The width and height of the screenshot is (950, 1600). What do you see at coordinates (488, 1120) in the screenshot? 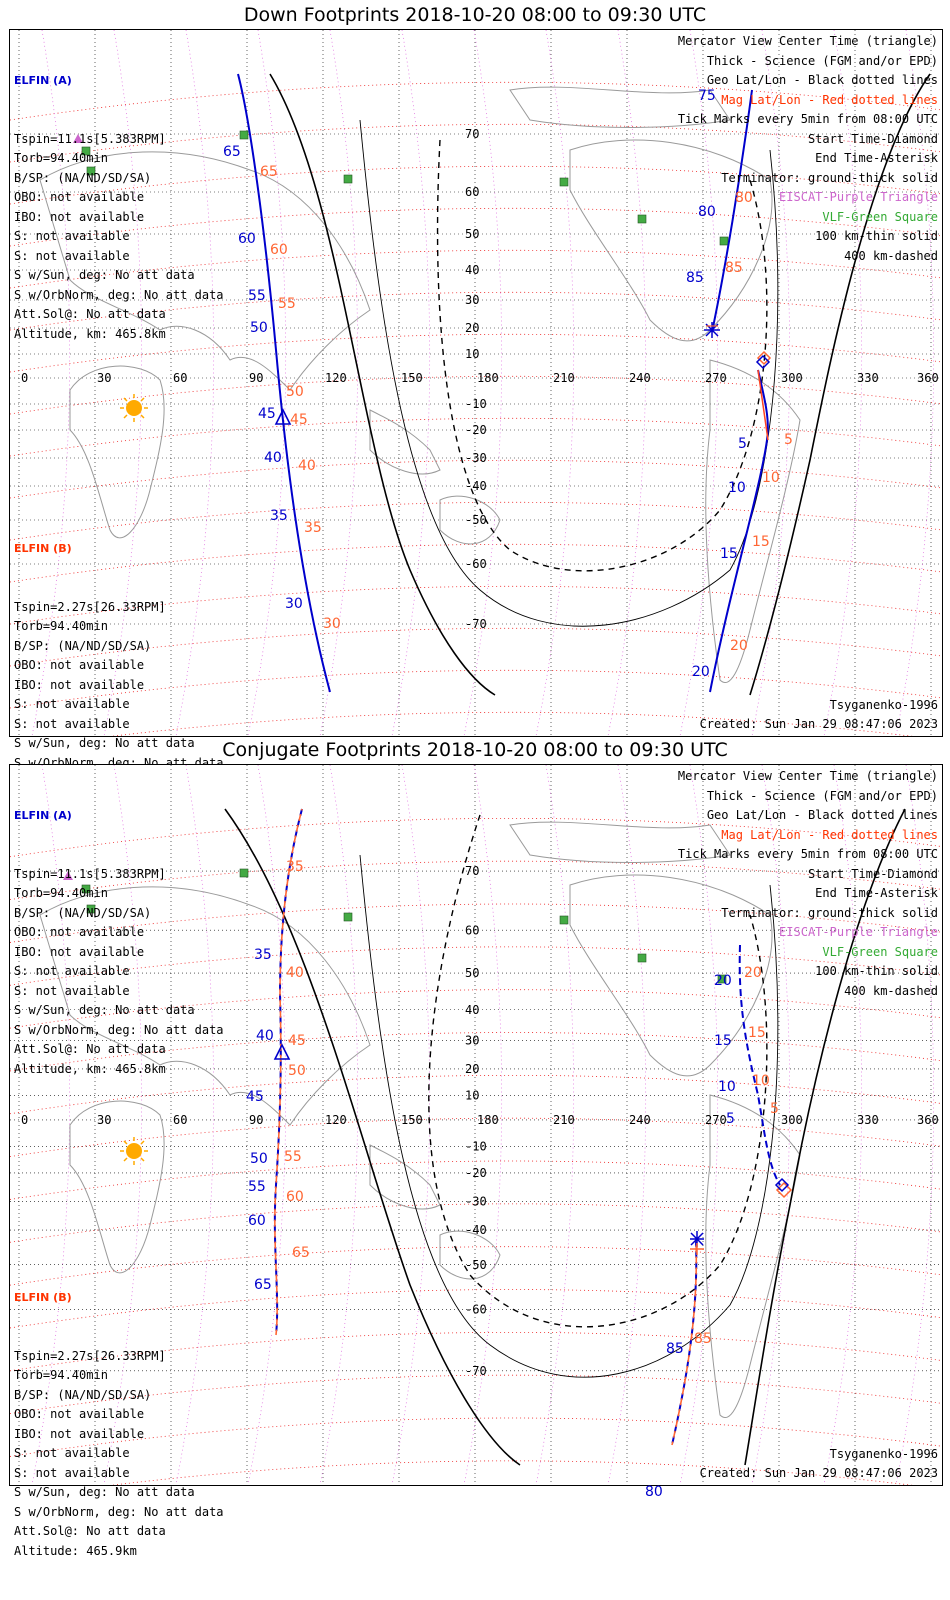
I see `lon-tick-label: 180` at bounding box center [488, 1120].